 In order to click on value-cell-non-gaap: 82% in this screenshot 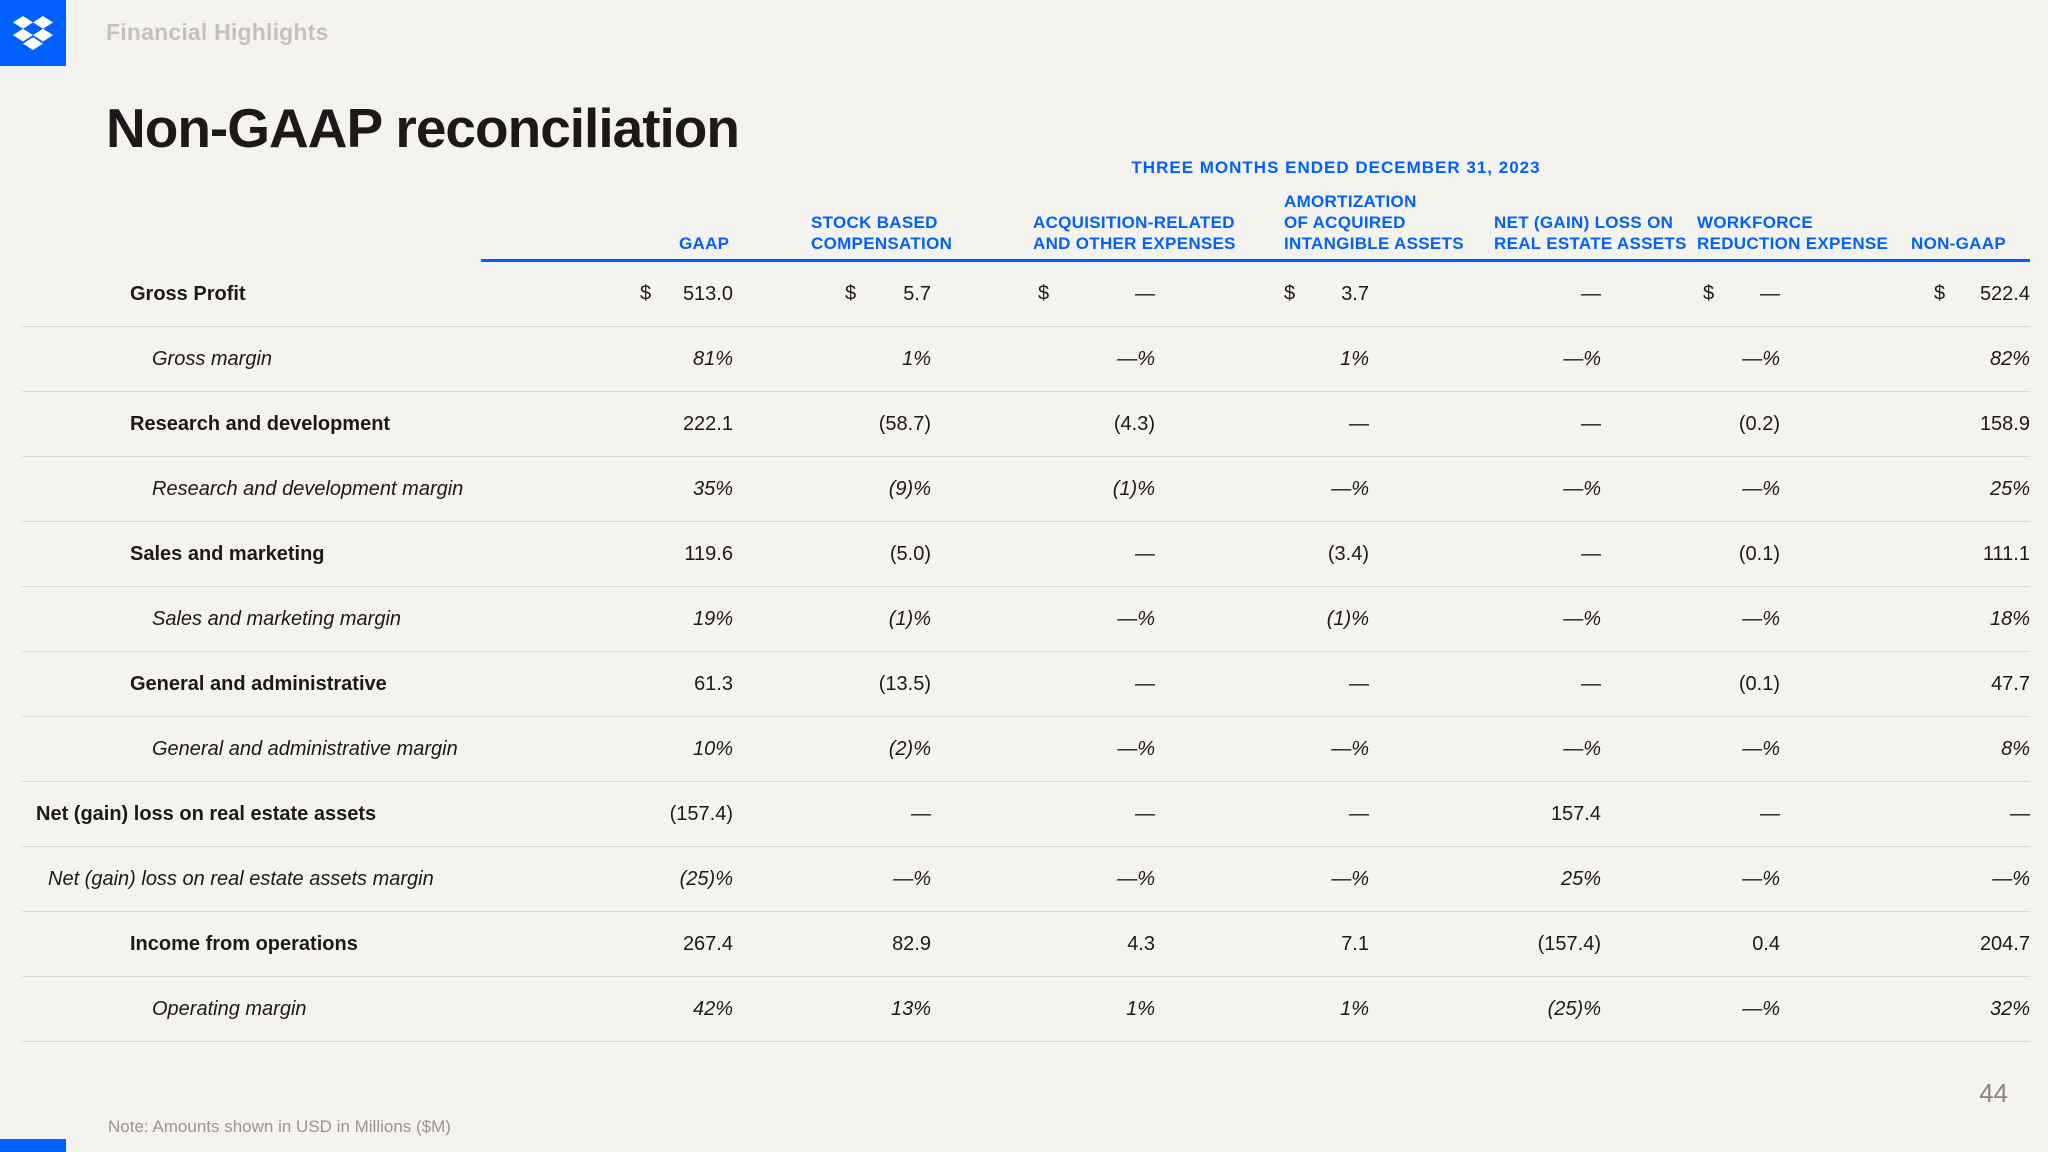, I will do `click(1905, 359)`.